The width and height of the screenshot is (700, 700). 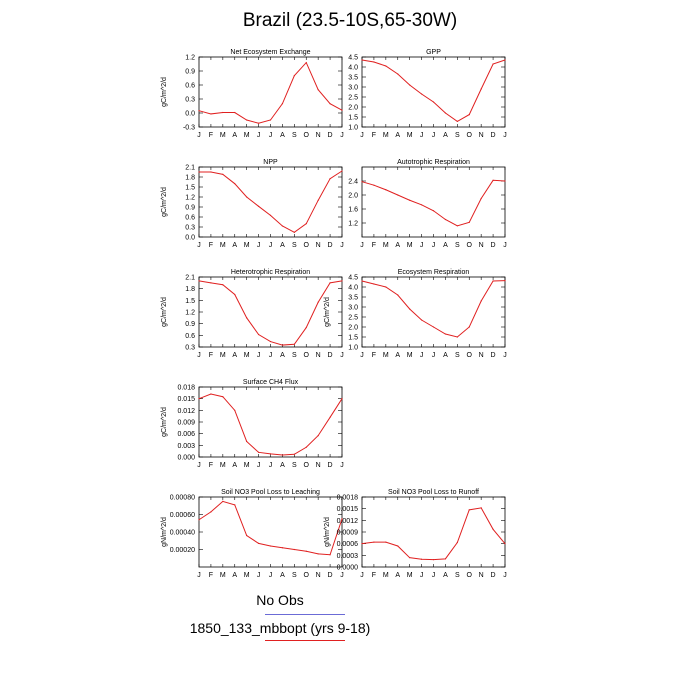 What do you see at coordinates (348, 509) in the screenshot?
I see `y-tick-label: 0.0015` at bounding box center [348, 509].